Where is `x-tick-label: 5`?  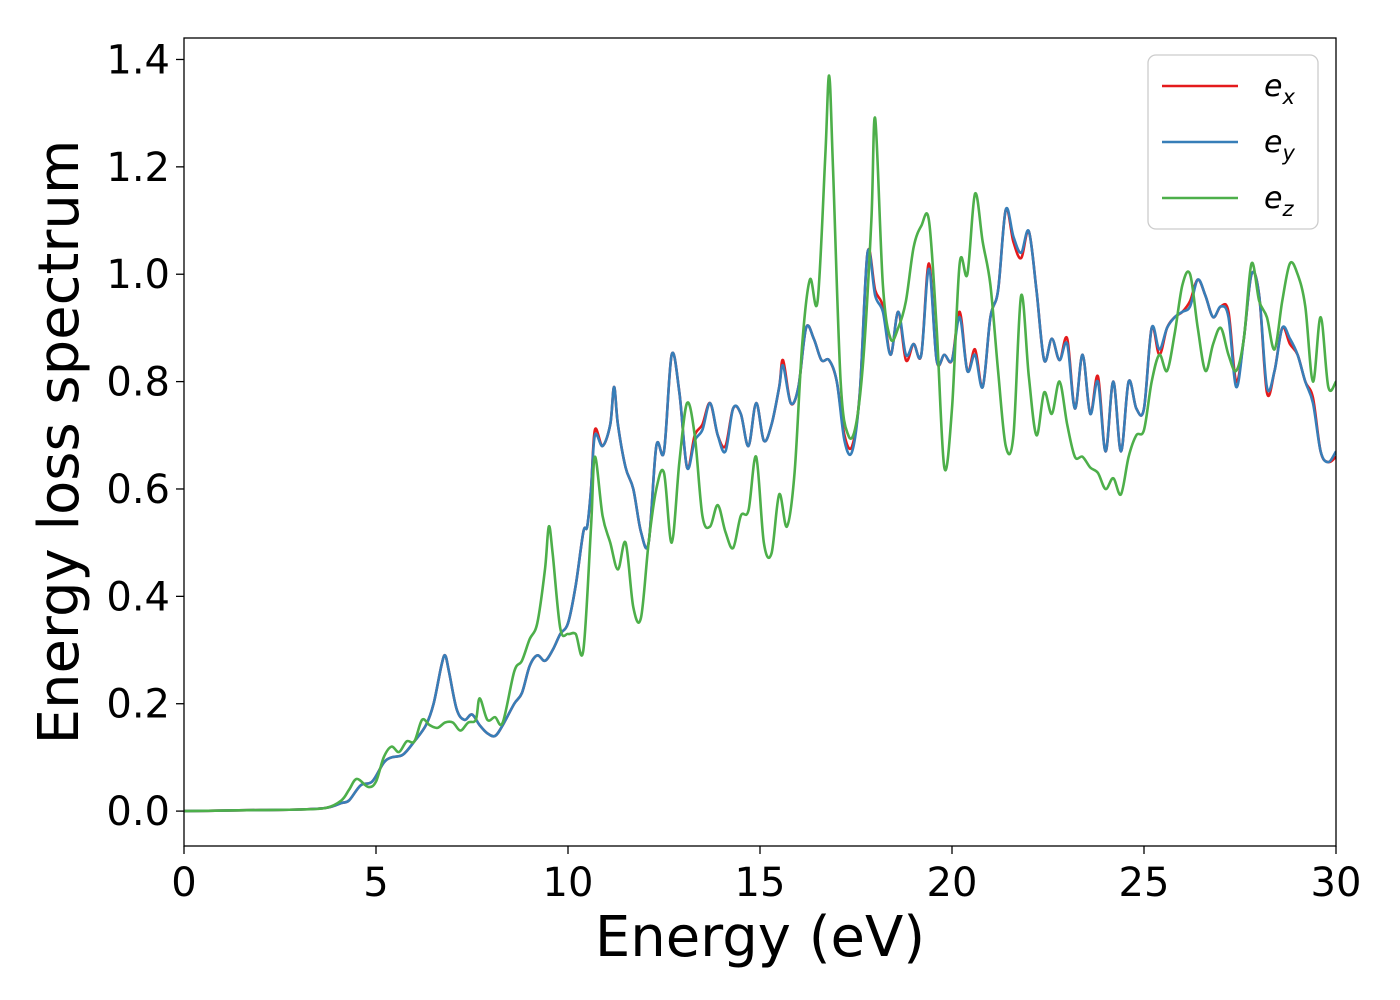
x-tick-label: 5 is located at coordinates (375, 883).